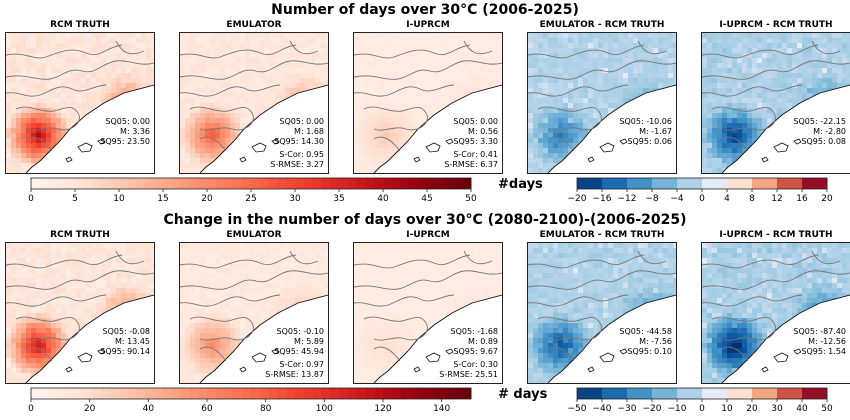 The image size is (850, 420). Describe the element at coordinates (819, 121) in the screenshot. I see `stat-line: SQ05: -22.15` at that location.